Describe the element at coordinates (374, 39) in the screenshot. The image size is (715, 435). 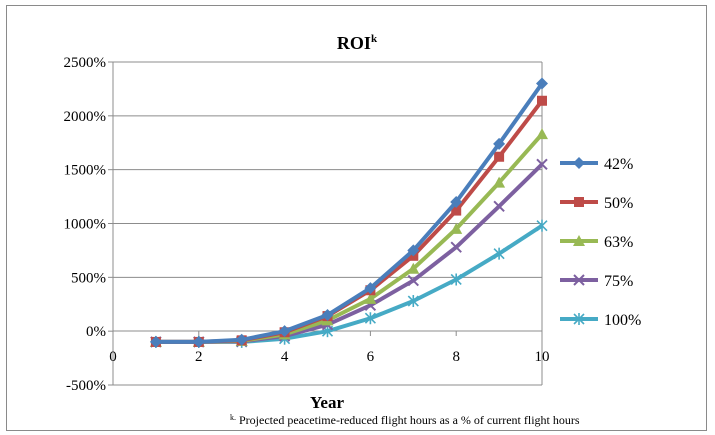
I see `chart-title-superscript: k` at that location.